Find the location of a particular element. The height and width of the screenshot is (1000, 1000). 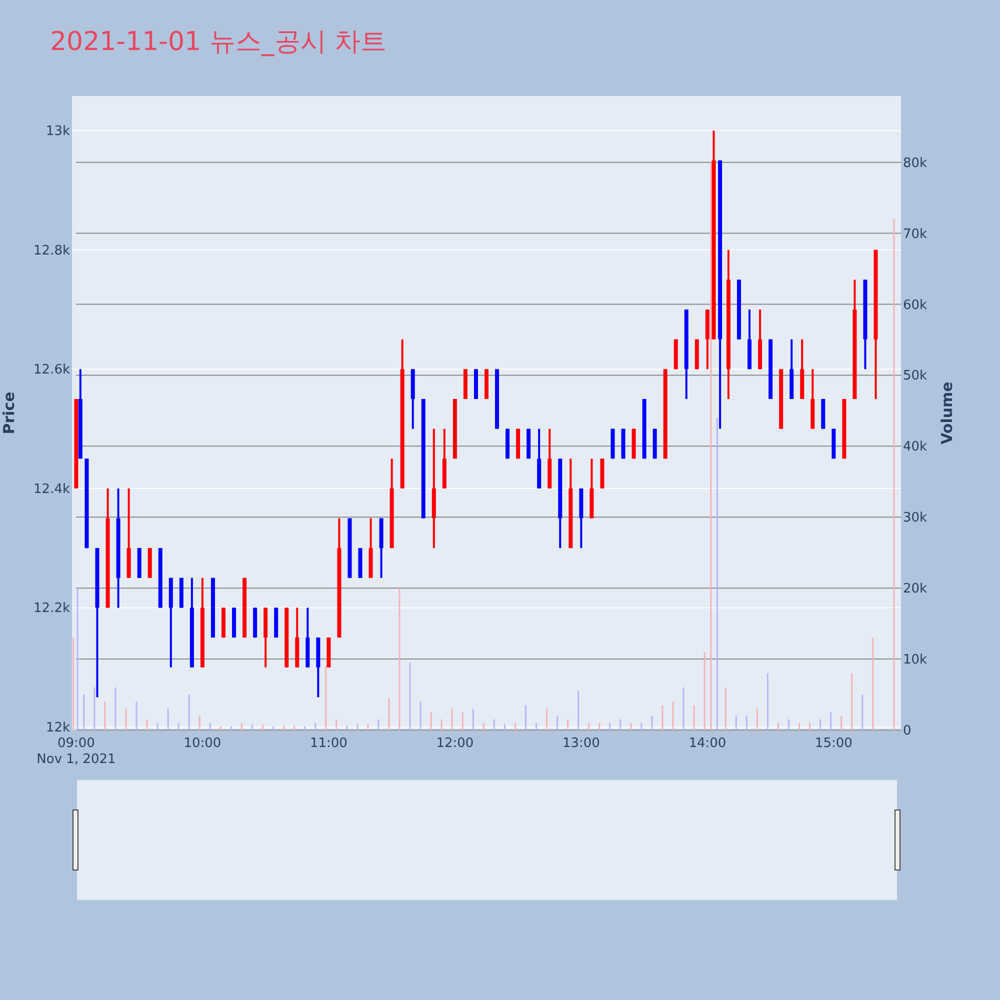

text: Nov 1, 2021 is located at coordinates (76, 759).